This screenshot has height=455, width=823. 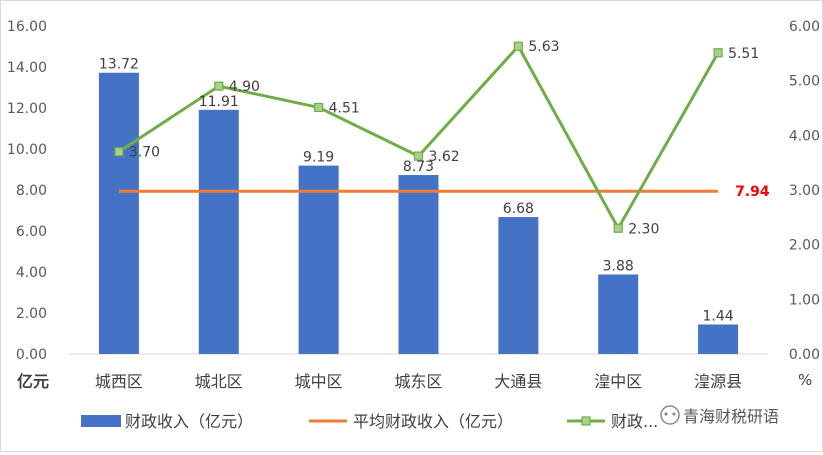 I want to click on y-left-unit: 亿元, so click(x=33, y=381).